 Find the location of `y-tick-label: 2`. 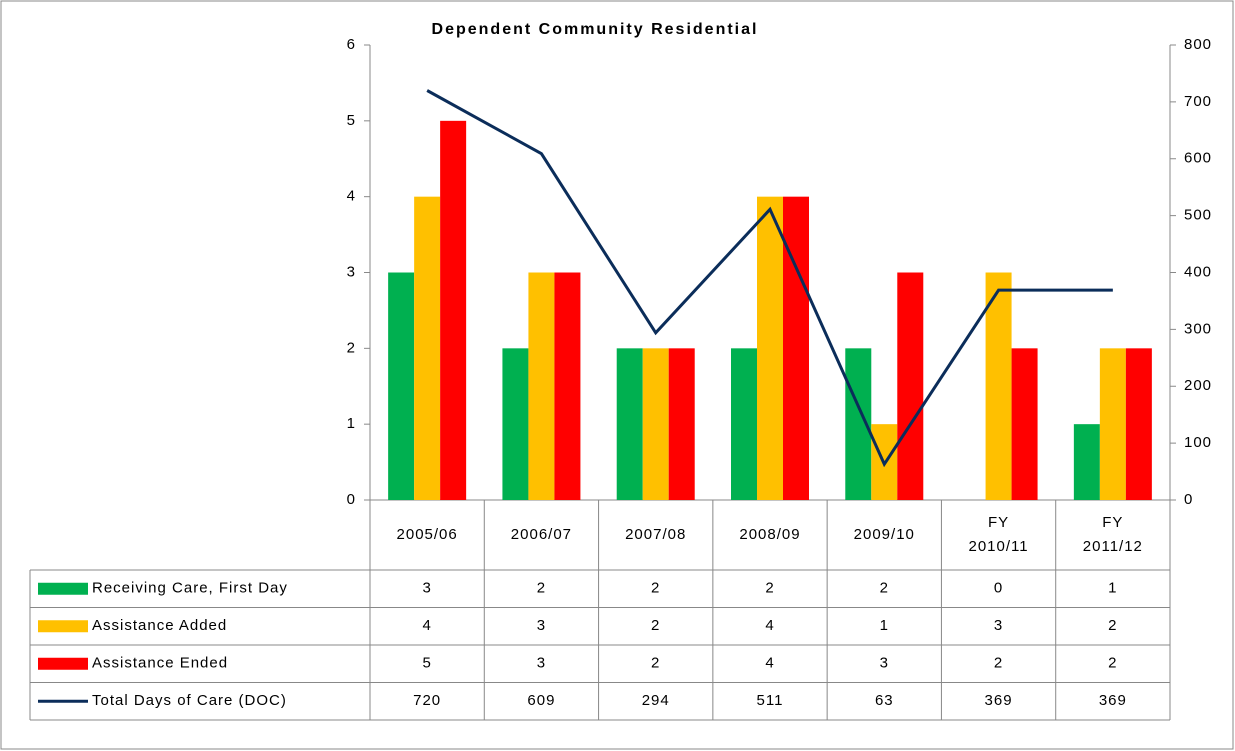

y-tick-label: 2 is located at coordinates (351, 347).